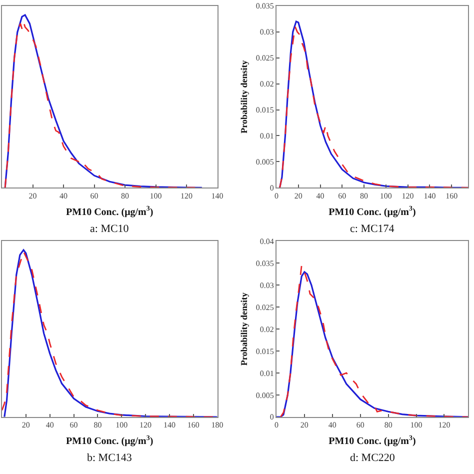 This screenshot has width=474, height=474. I want to click on text: d: MC220, so click(373, 458).